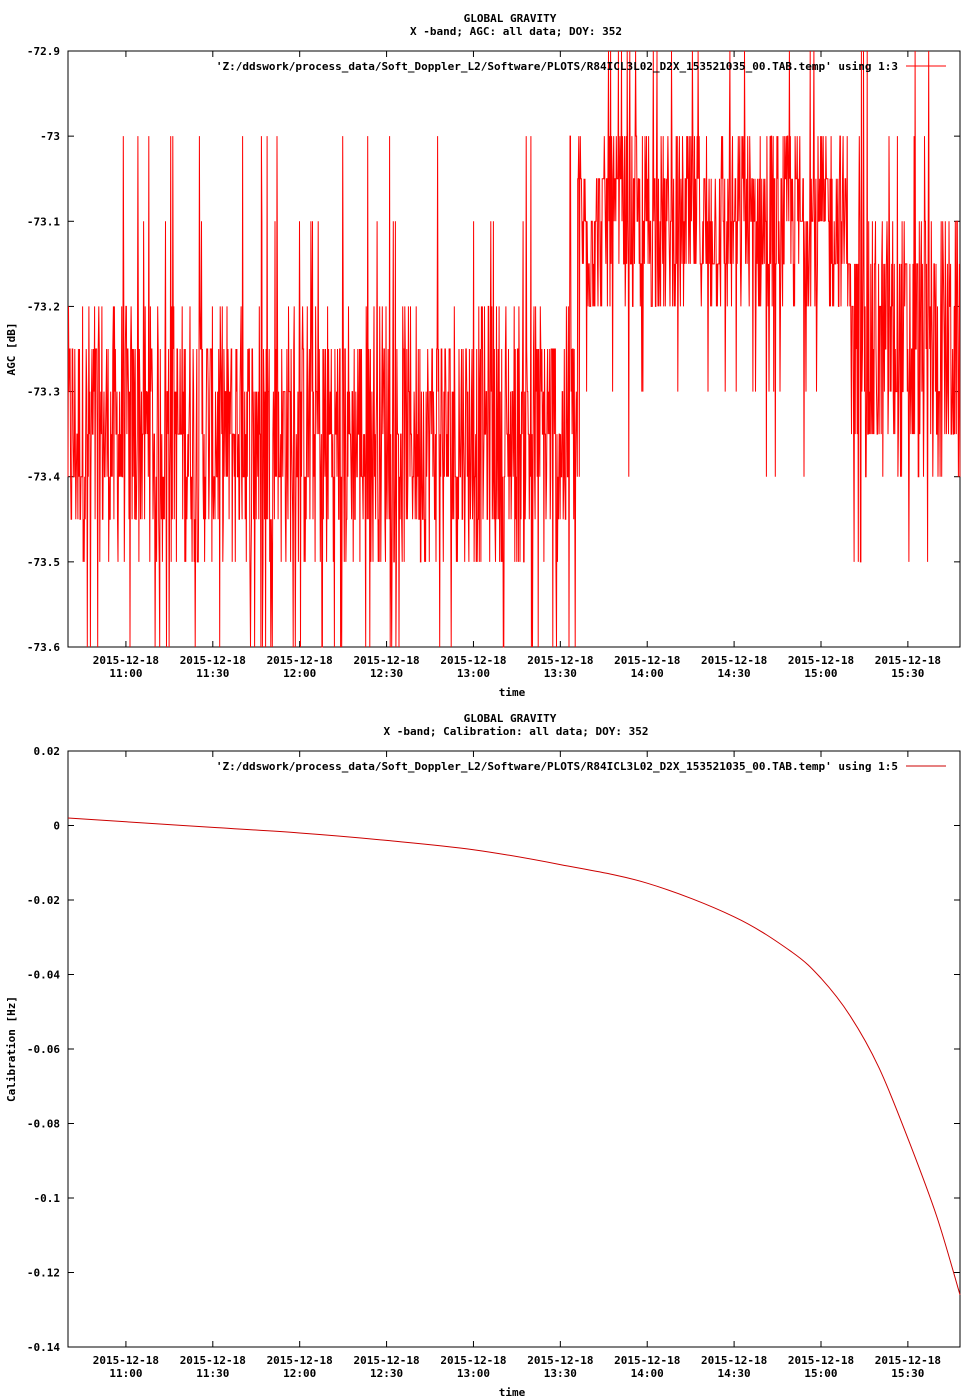  I want to click on agc-y-axis-label: AGC [dB], so click(11, 349).